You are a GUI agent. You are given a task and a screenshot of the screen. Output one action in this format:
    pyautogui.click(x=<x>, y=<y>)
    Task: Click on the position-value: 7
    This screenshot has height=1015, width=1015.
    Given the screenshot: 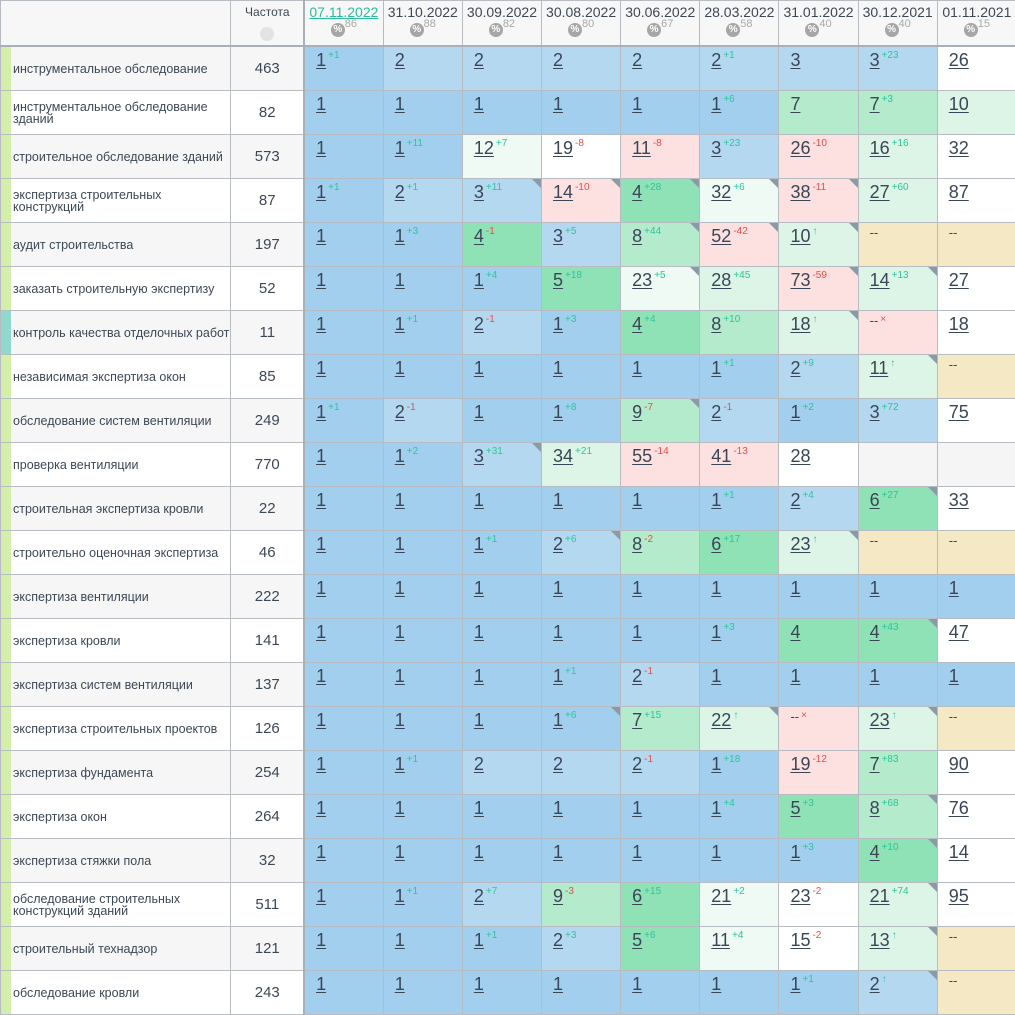 What is the action you would take?
    pyautogui.click(x=637, y=720)
    